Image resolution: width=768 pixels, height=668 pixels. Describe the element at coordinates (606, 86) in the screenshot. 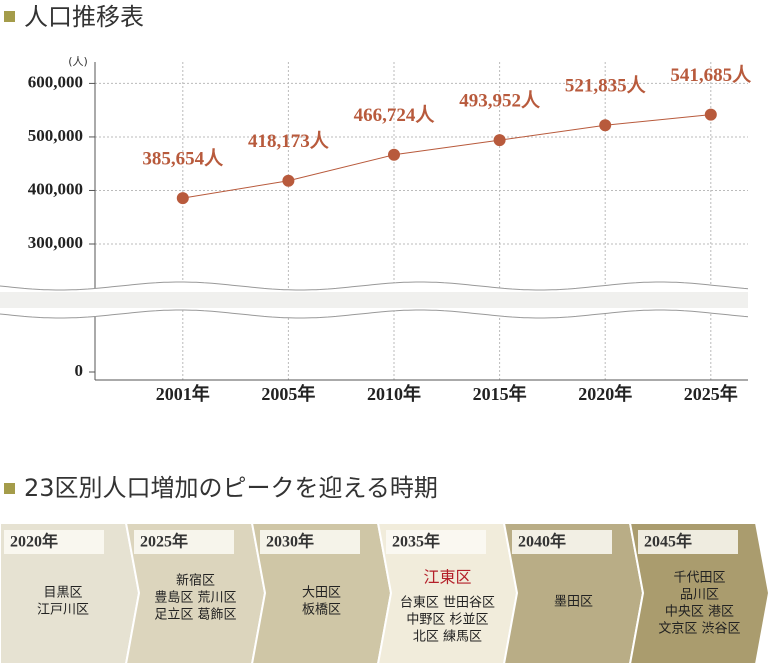

I see `value-label: 521,835人` at that location.